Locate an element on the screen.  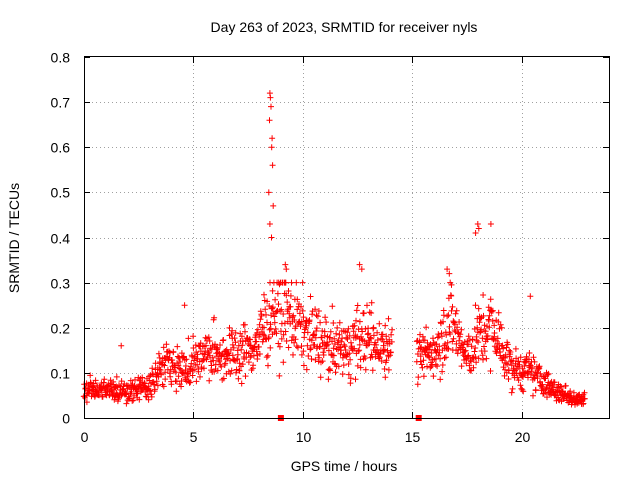
x-tick-label: 20 is located at coordinates (523, 437).